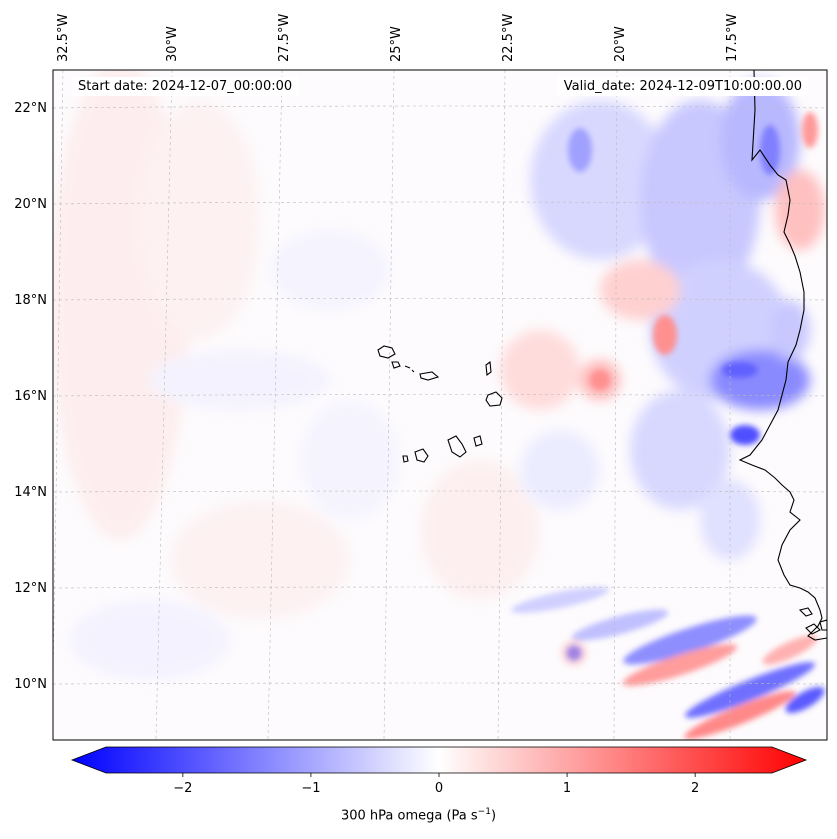 The width and height of the screenshot is (837, 839). Describe the element at coordinates (782, 355) in the screenshot. I see `africa-coast` at that location.